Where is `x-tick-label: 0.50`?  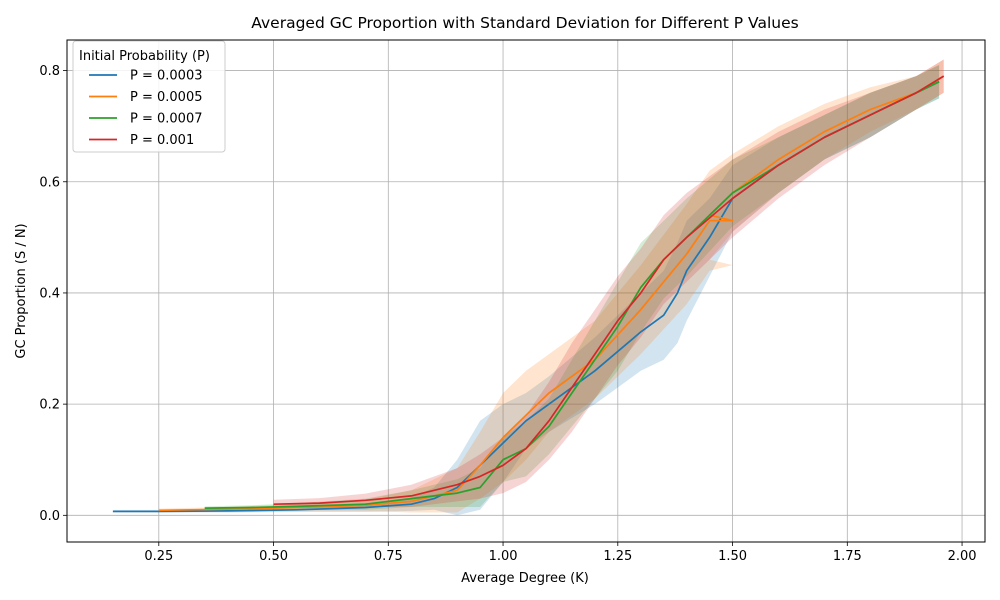 x-tick-label: 0.50 is located at coordinates (273, 556).